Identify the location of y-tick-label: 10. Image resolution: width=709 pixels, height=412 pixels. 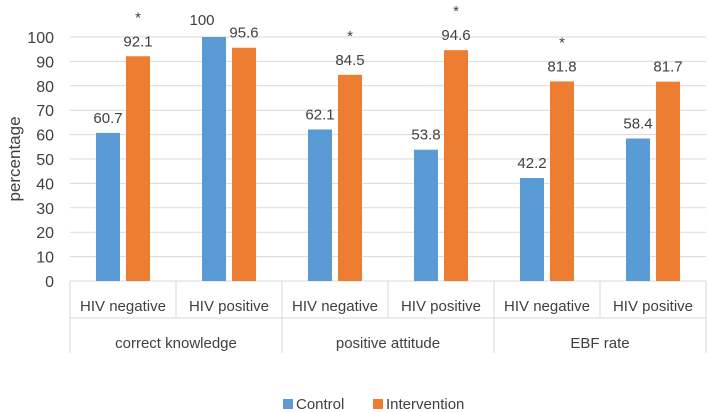
(45, 258).